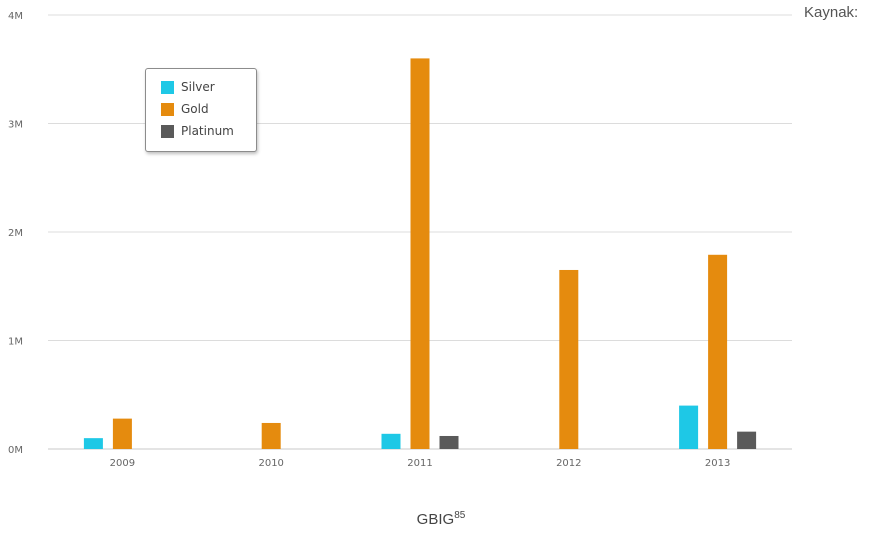 The height and width of the screenshot is (533, 882). Describe the element at coordinates (435, 519) in the screenshot. I see `caption-text: GBIG` at that location.